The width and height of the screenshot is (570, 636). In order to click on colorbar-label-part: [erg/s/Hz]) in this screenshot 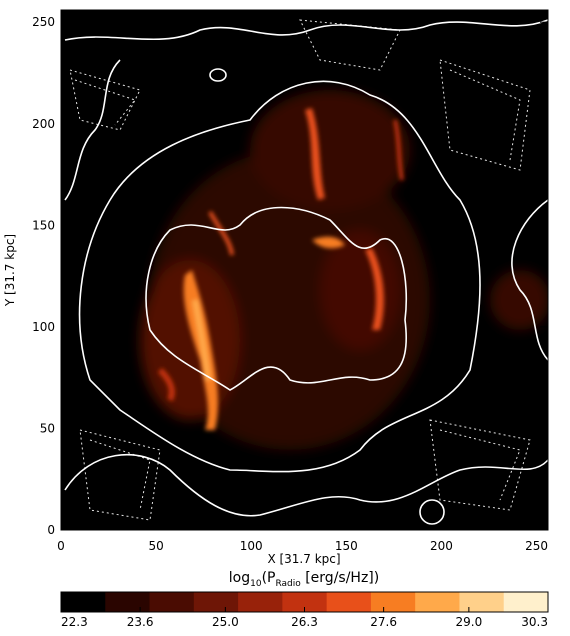, I will do `click(340, 578)`.